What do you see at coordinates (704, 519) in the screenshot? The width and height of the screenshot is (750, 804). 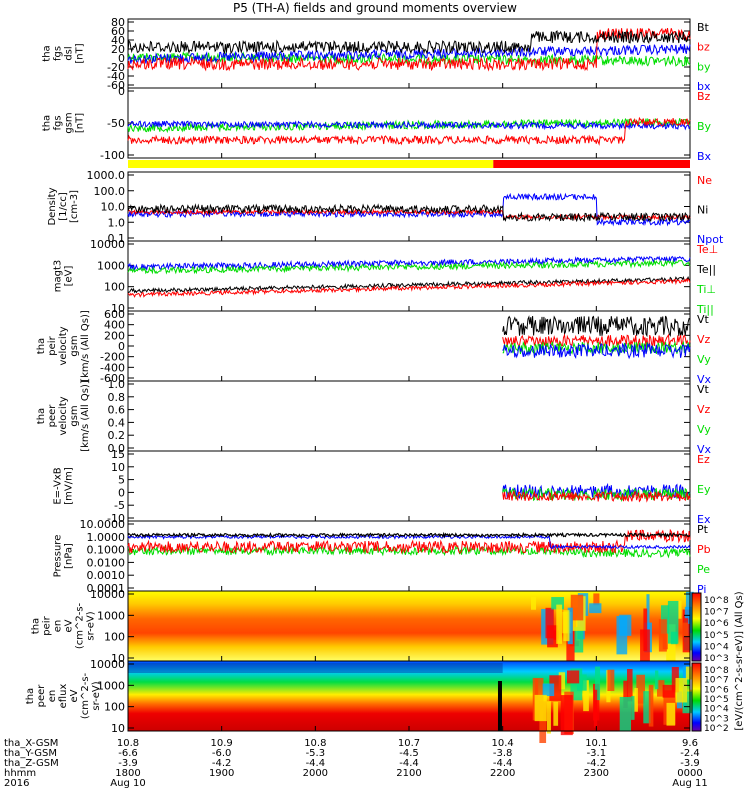 I see `legend-entry: Ex` at bounding box center [704, 519].